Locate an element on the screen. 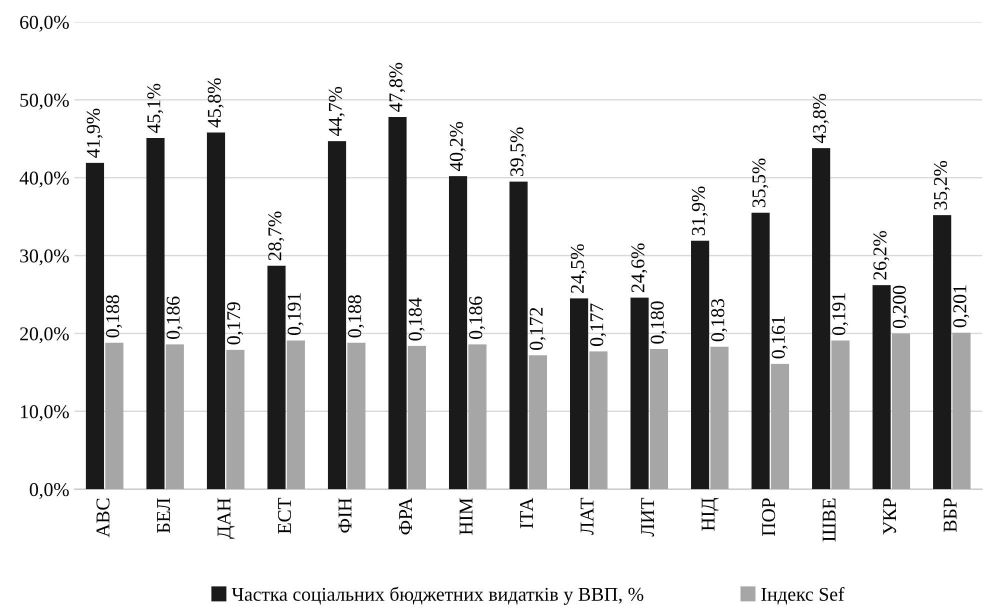  data-label: 24,6% is located at coordinates (639, 267).